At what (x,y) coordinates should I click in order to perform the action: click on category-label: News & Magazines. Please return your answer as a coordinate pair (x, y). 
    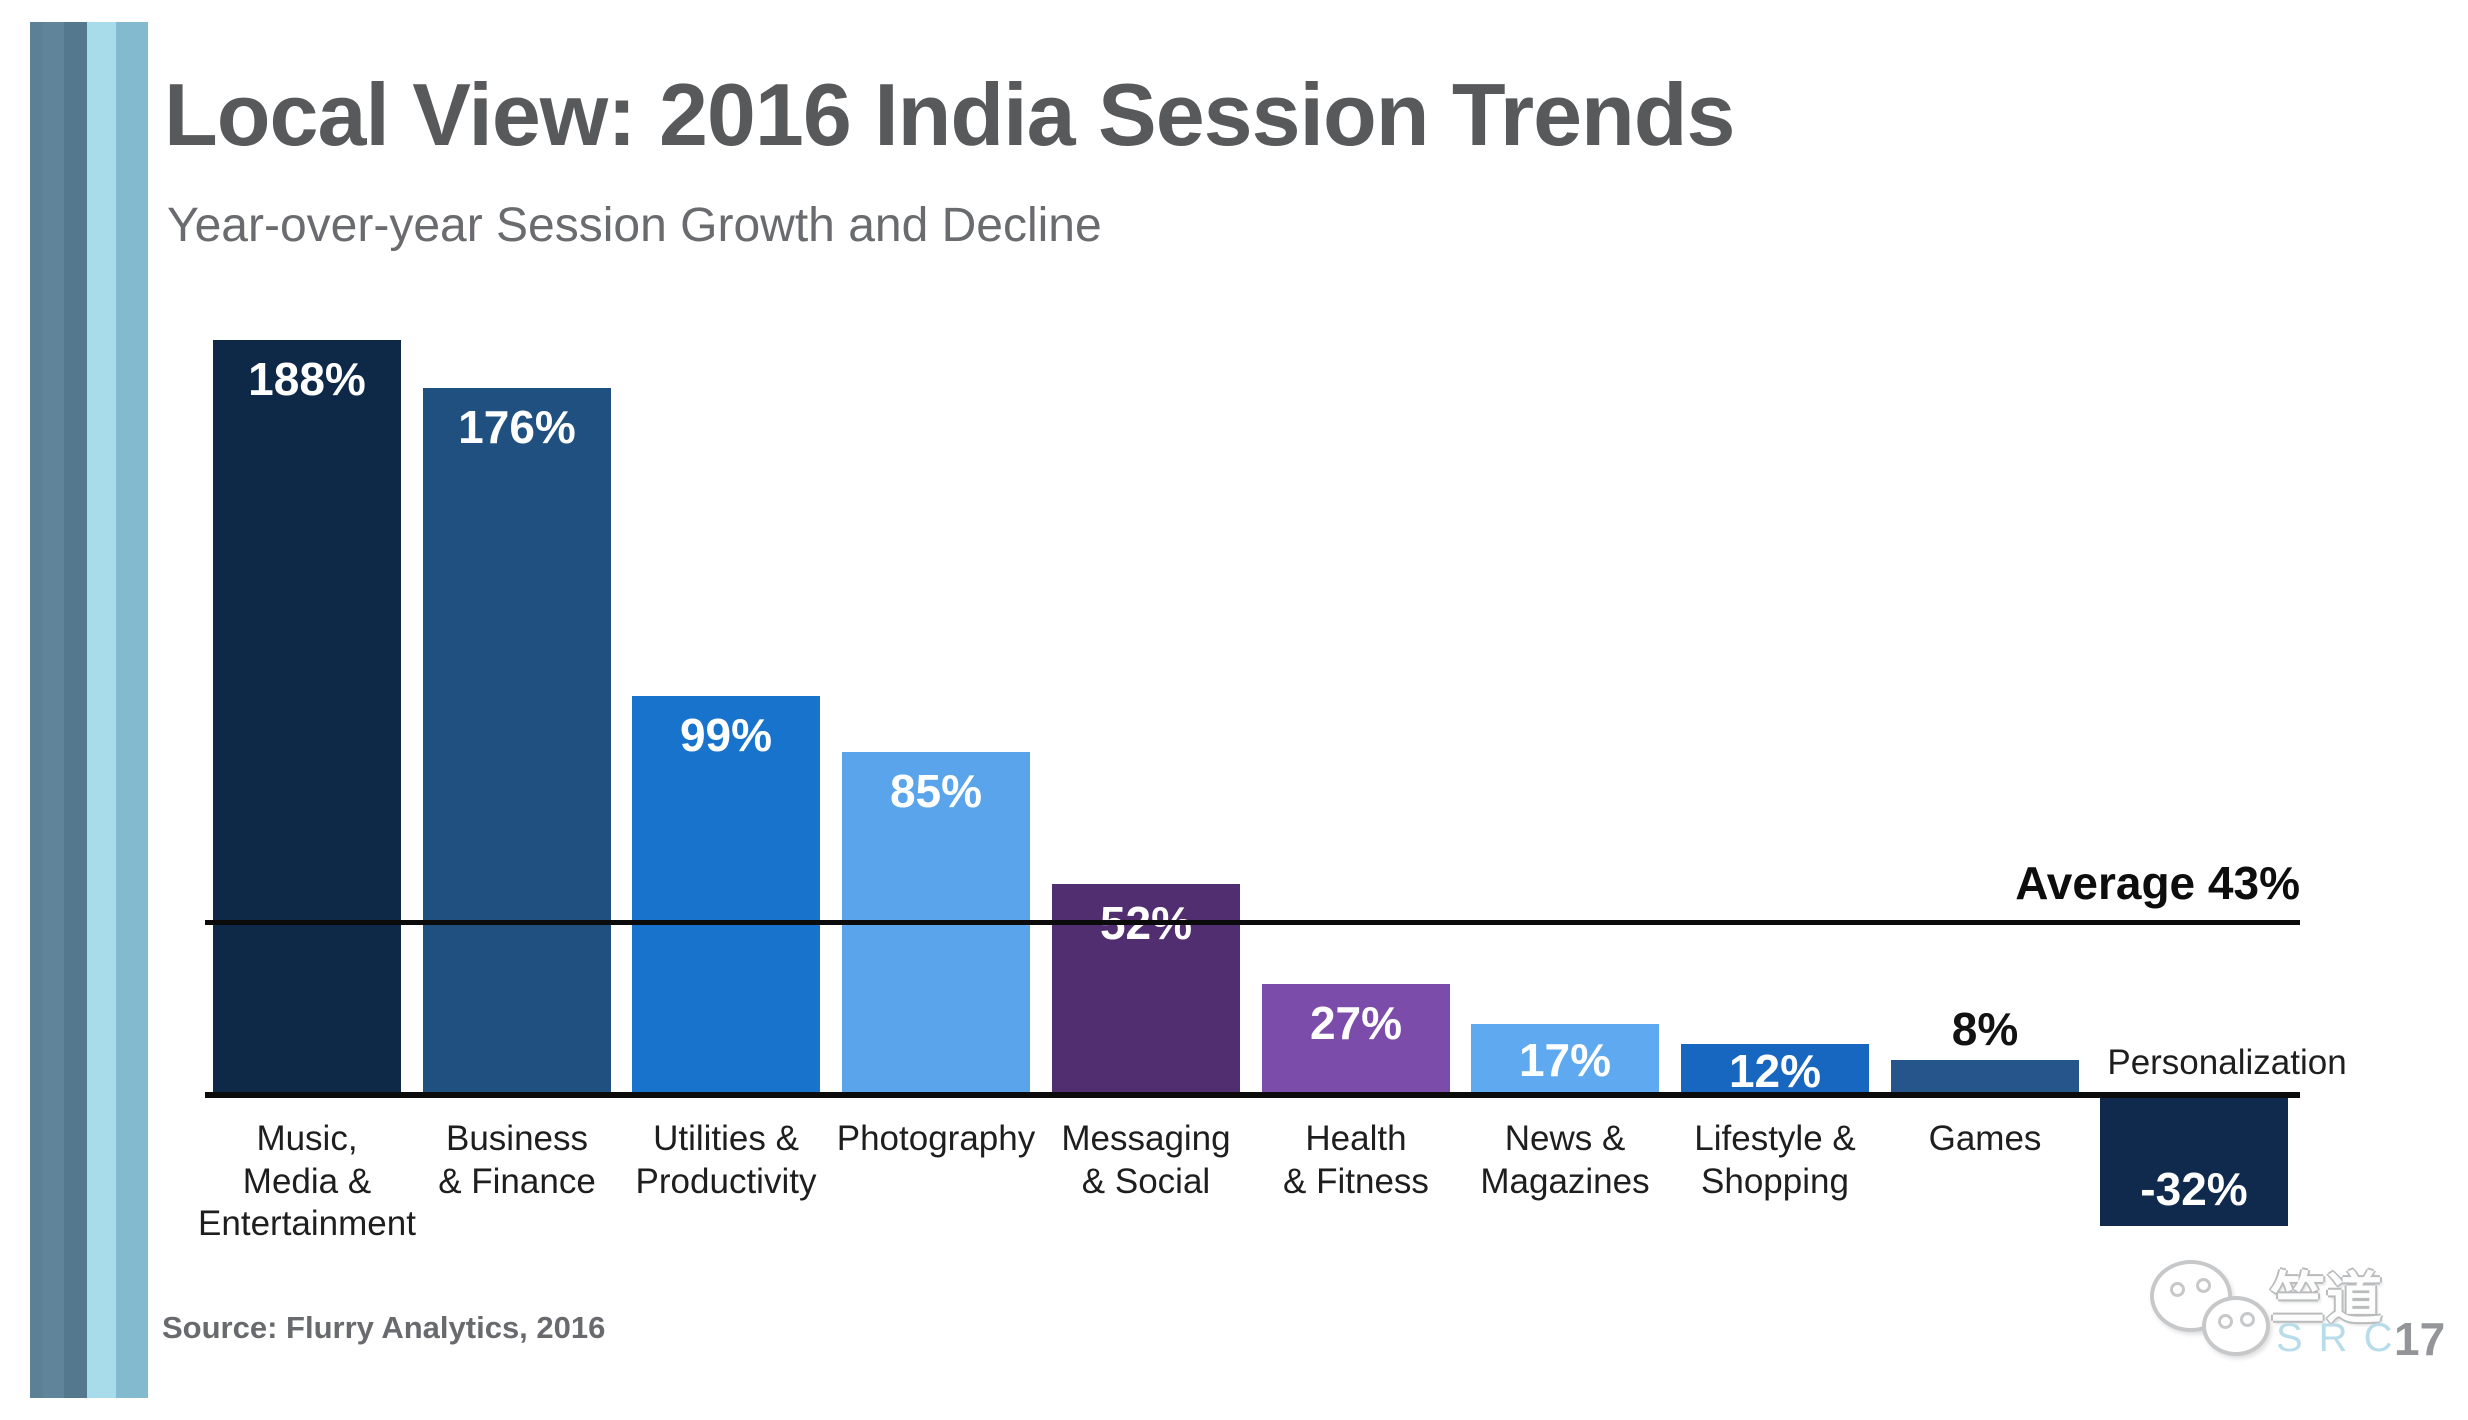
    Looking at the image, I should click on (1565, 1160).